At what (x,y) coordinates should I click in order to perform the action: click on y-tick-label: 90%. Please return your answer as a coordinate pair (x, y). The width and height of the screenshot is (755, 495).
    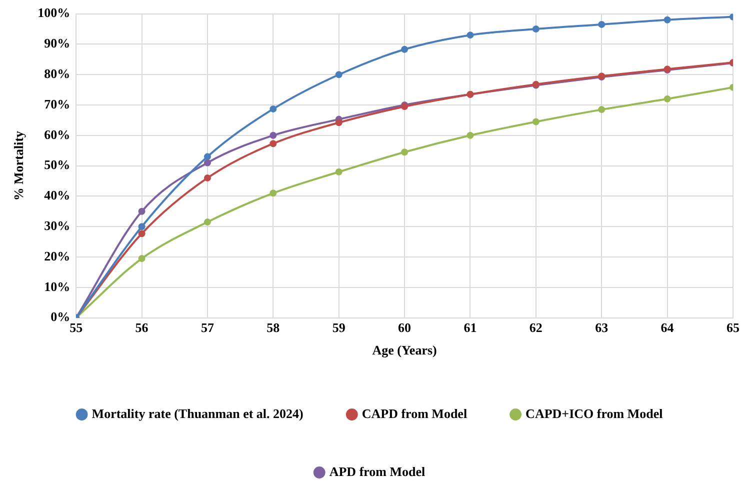
    Looking at the image, I should click on (57, 43).